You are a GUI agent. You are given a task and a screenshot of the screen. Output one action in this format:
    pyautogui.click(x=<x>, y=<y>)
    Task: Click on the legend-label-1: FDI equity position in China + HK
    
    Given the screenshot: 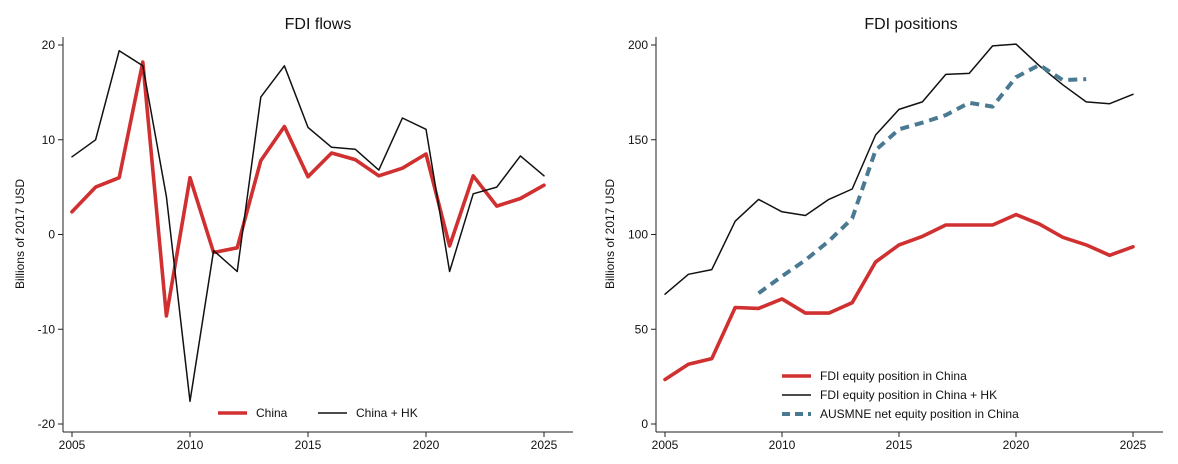 What is the action you would take?
    pyautogui.click(x=908, y=395)
    